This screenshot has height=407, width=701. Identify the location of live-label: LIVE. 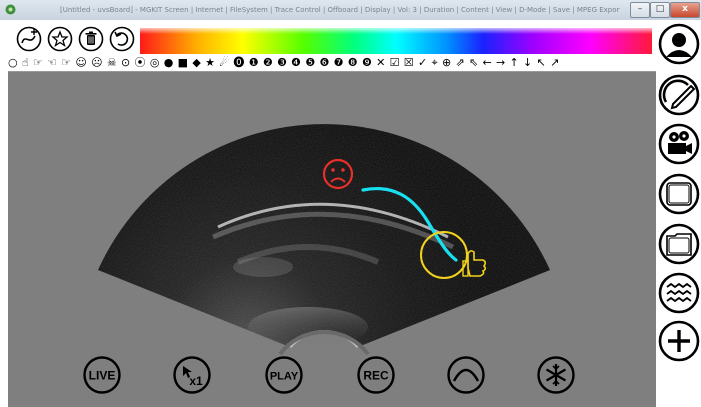
(102, 376).